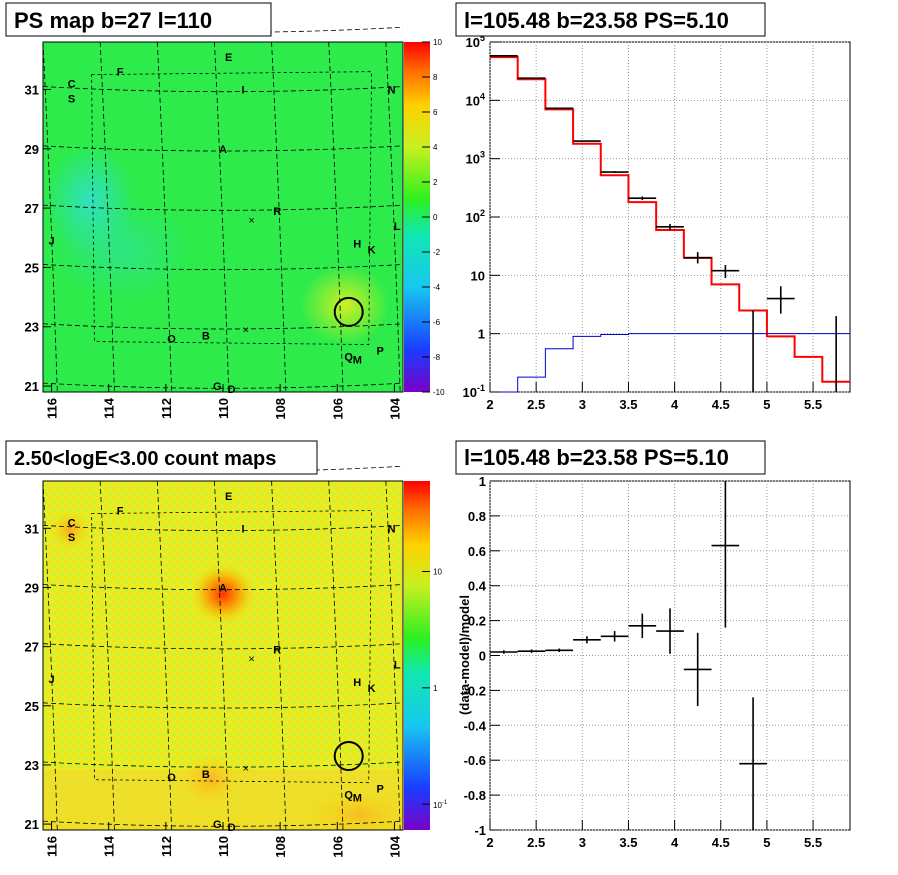 This screenshot has height=875, width=898. What do you see at coordinates (477, 621) in the screenshot?
I see `y-tick-label: 0.2` at bounding box center [477, 621].